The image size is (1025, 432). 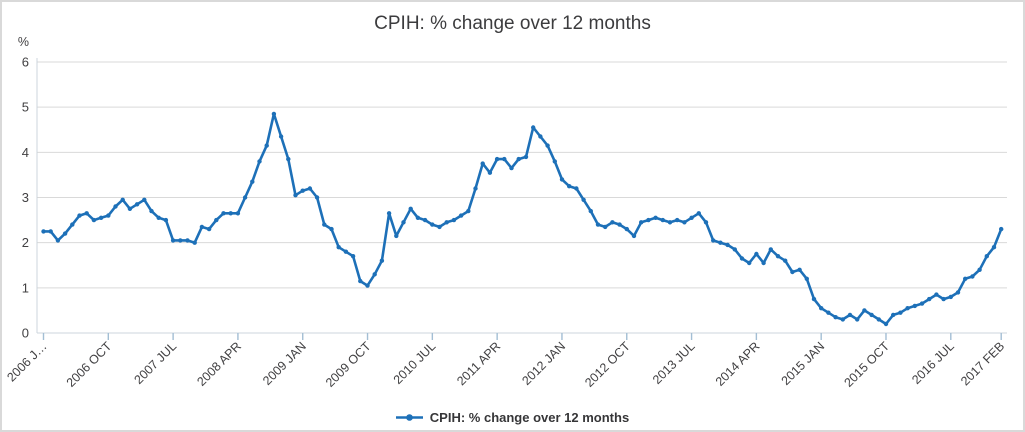 I want to click on x-tick-label: 2006 OCT, so click(x=89, y=364).